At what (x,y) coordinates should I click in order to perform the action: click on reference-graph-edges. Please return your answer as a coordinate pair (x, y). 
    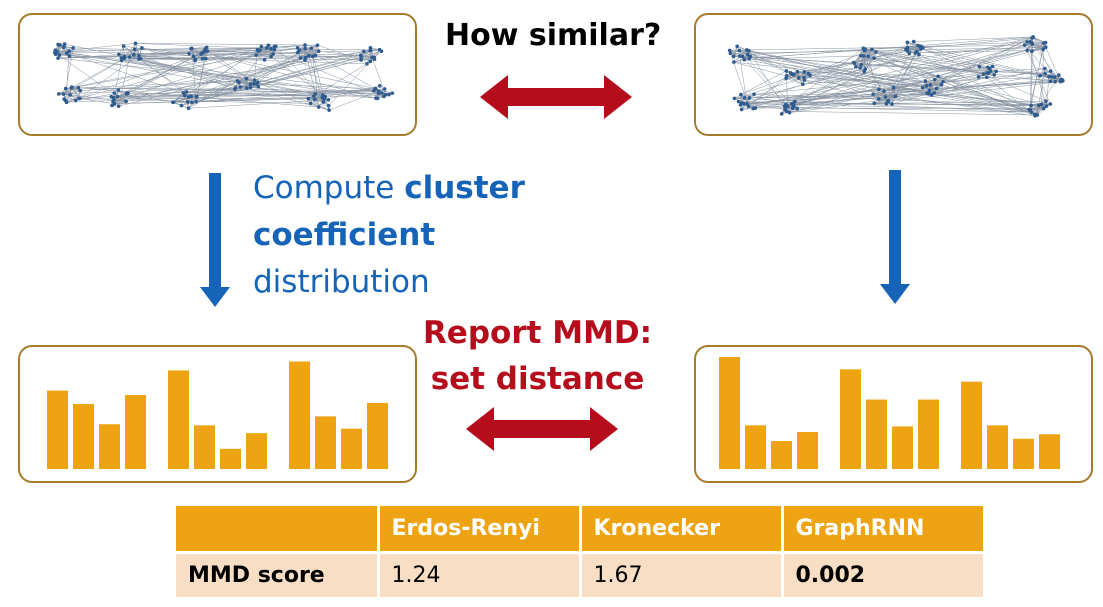
    Looking at the image, I should click on (223, 77).